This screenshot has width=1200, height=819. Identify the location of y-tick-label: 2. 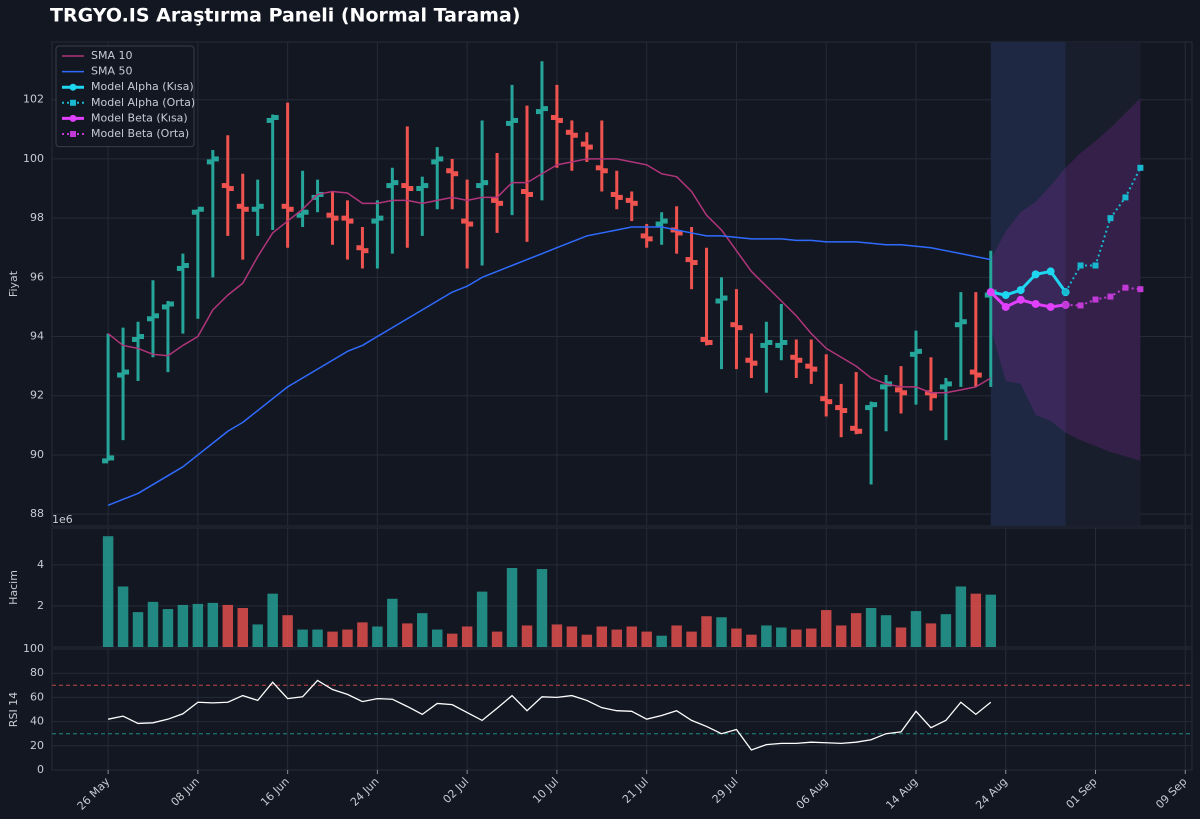
(40, 605).